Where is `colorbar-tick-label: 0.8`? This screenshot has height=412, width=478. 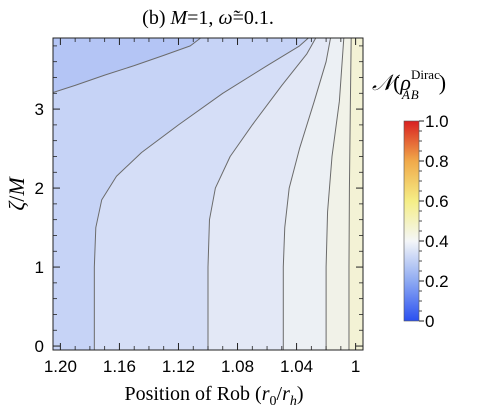 colorbar-tick-label: 0.8 is located at coordinates (437, 161).